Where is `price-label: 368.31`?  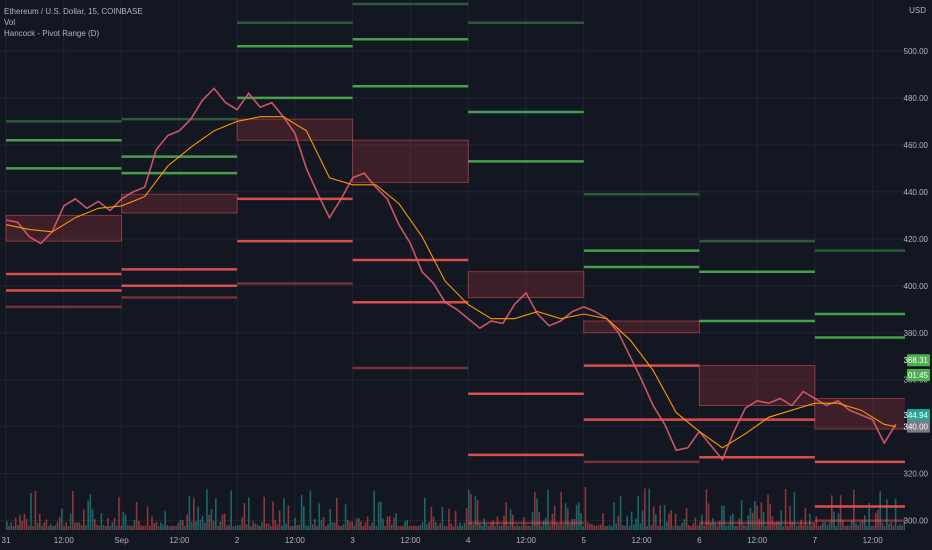
price-label: 368.31 is located at coordinates (916, 360).